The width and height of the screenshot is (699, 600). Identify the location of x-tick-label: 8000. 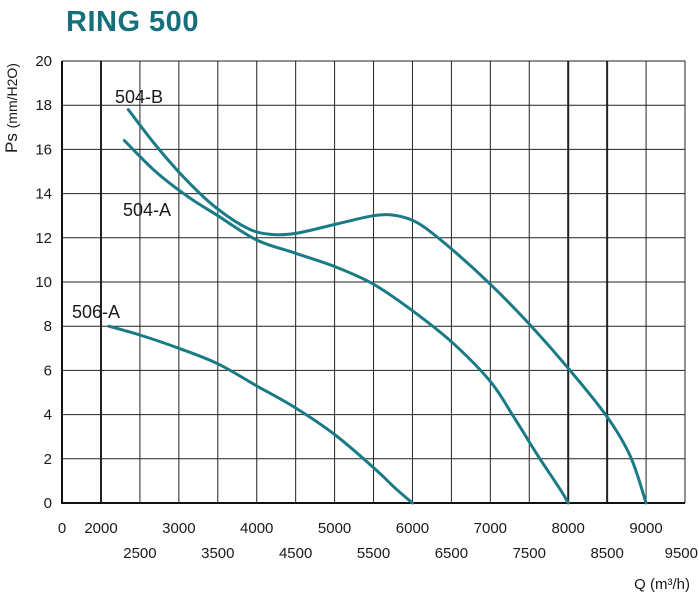
(568, 528).